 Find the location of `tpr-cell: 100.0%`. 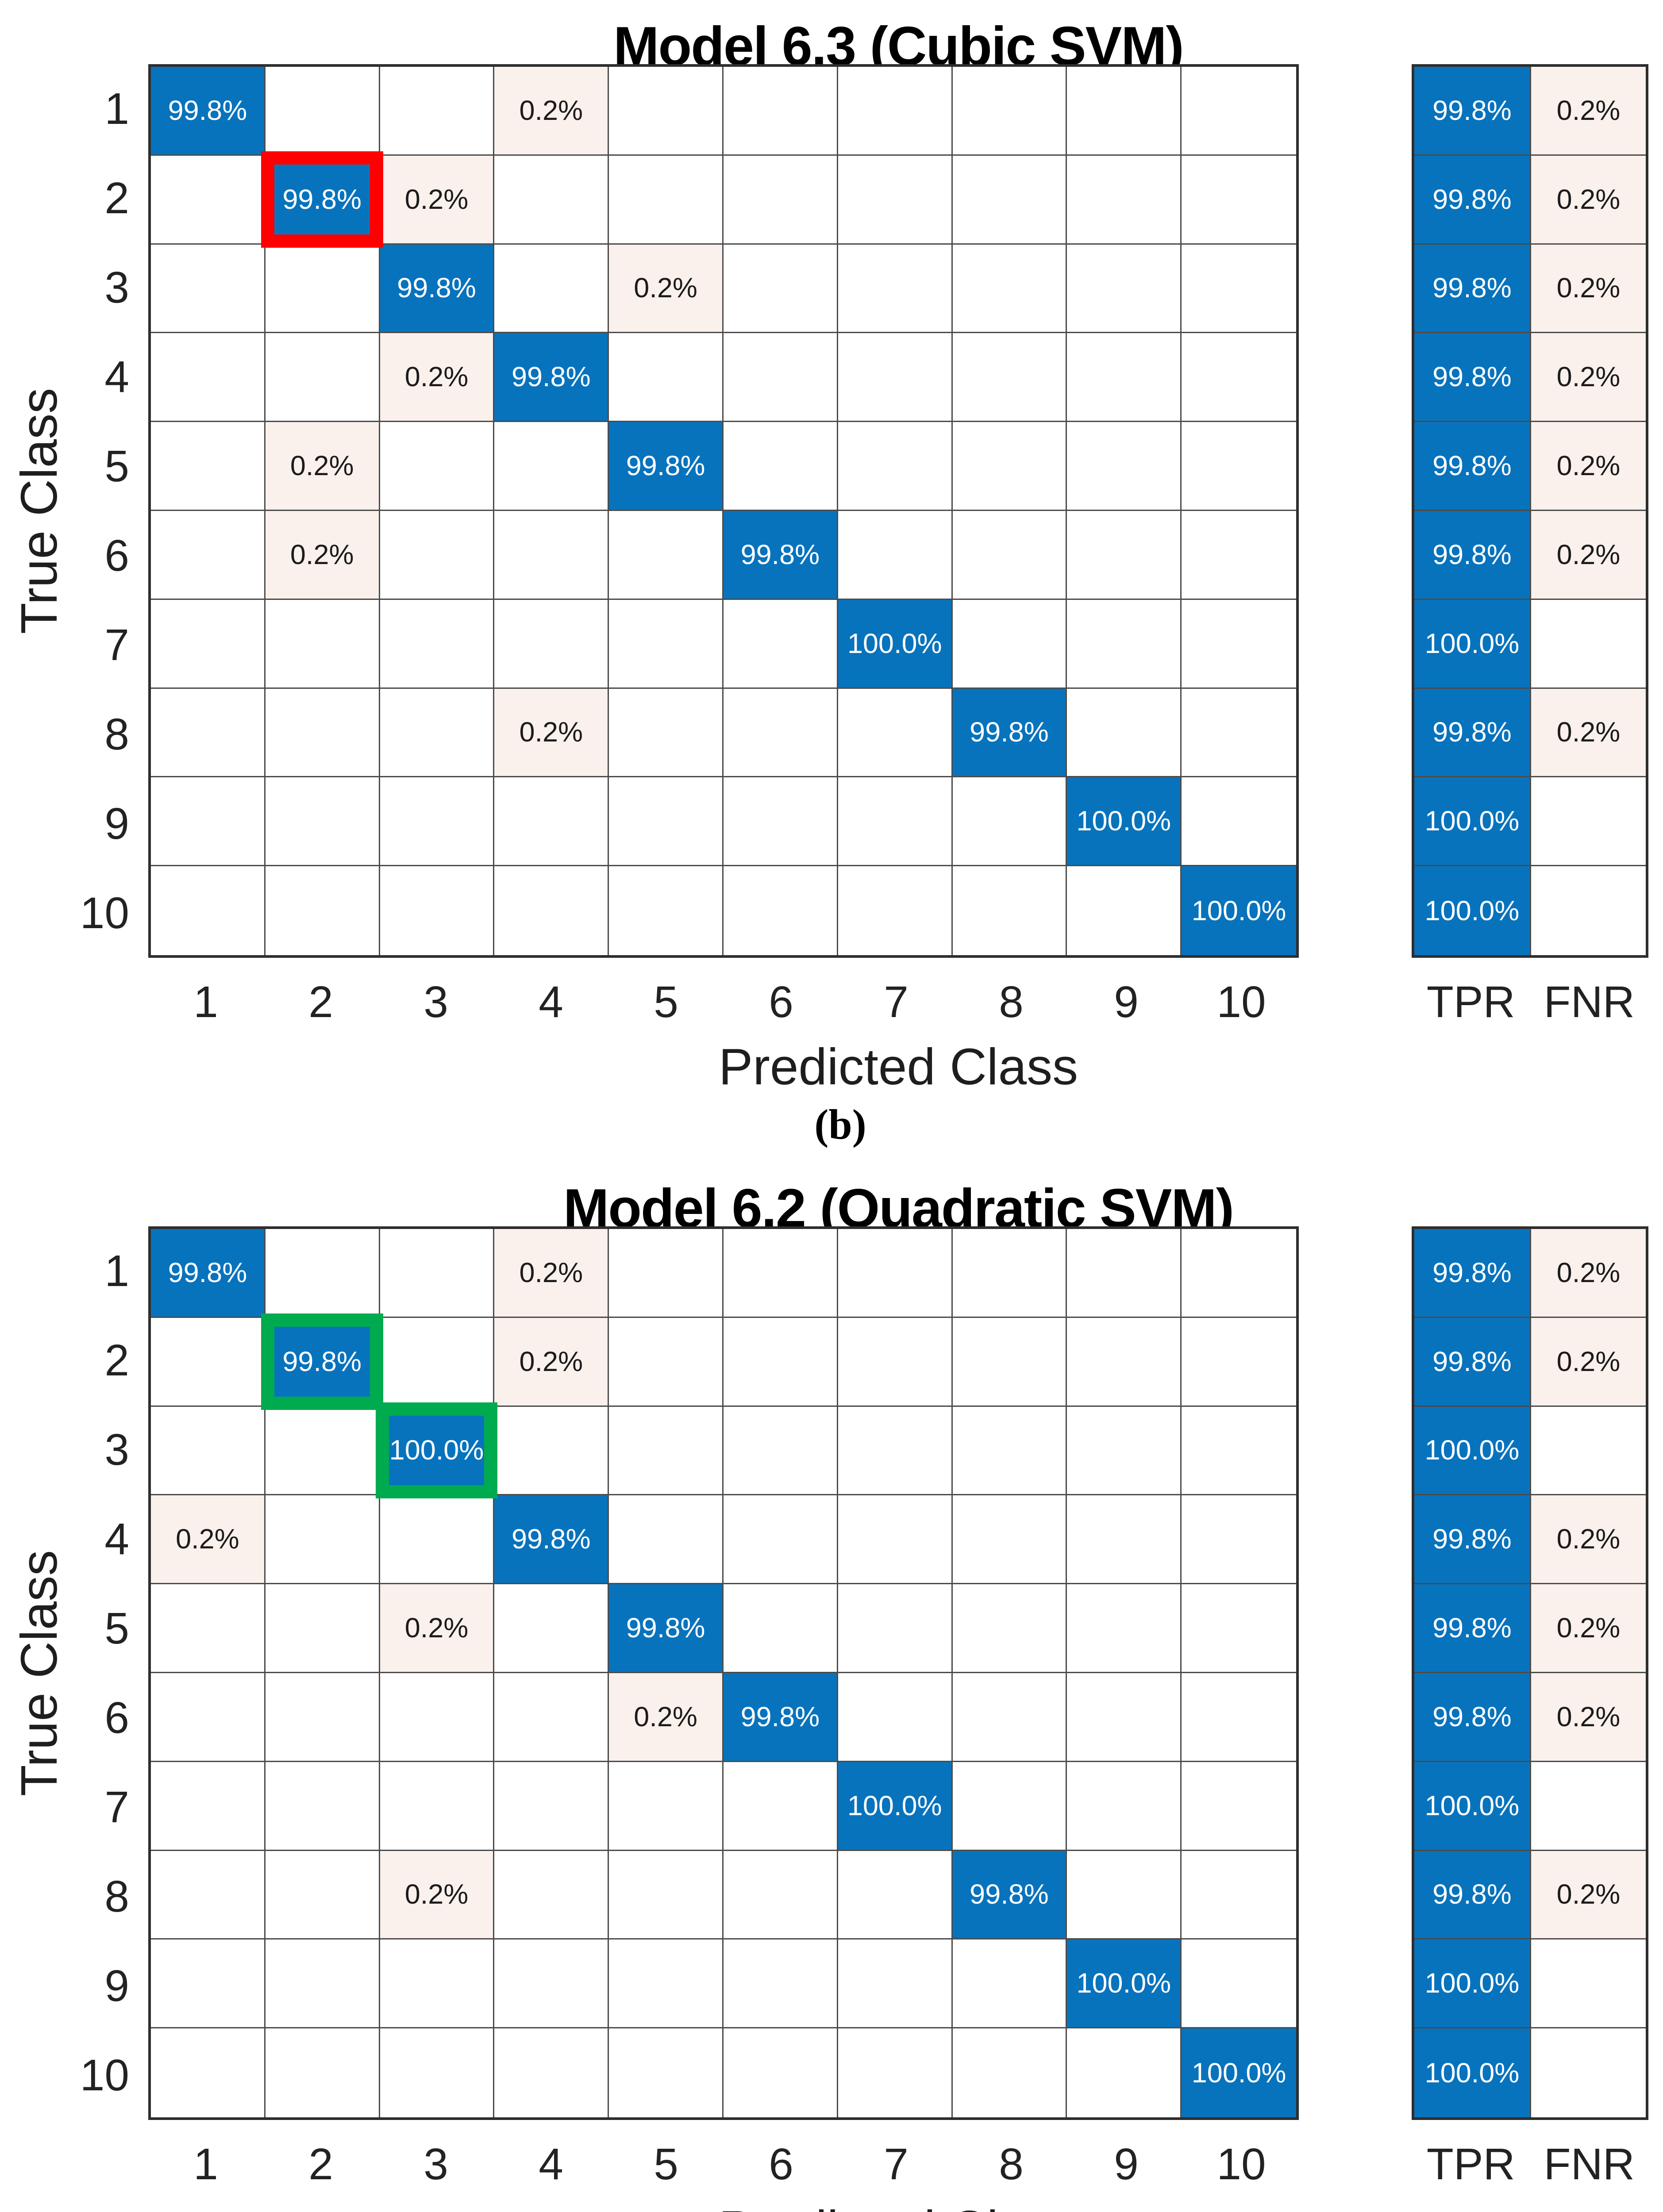

tpr-cell: 100.0% is located at coordinates (1473, 822).